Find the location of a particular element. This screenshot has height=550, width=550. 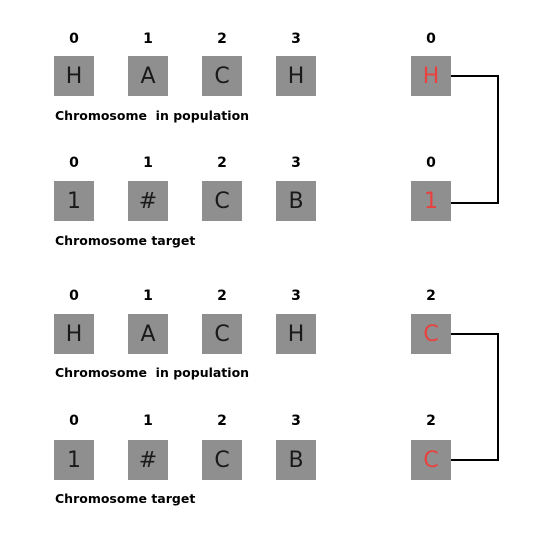

compared-target-gene-box: C is located at coordinates (431, 460).